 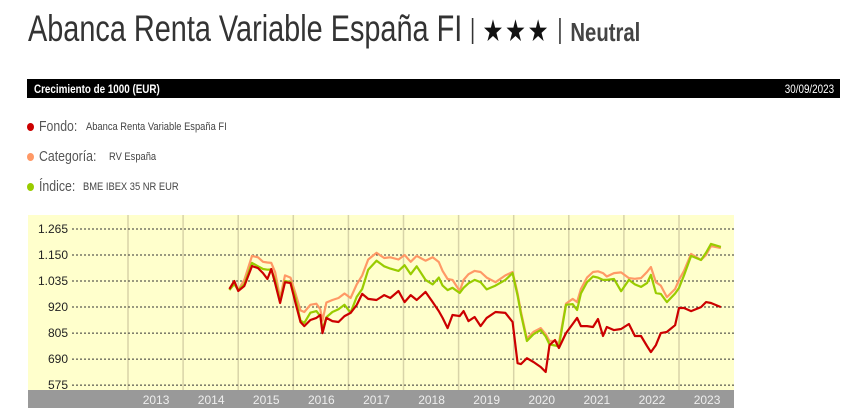 I want to click on x-tick-label: 2016, so click(x=321, y=400).